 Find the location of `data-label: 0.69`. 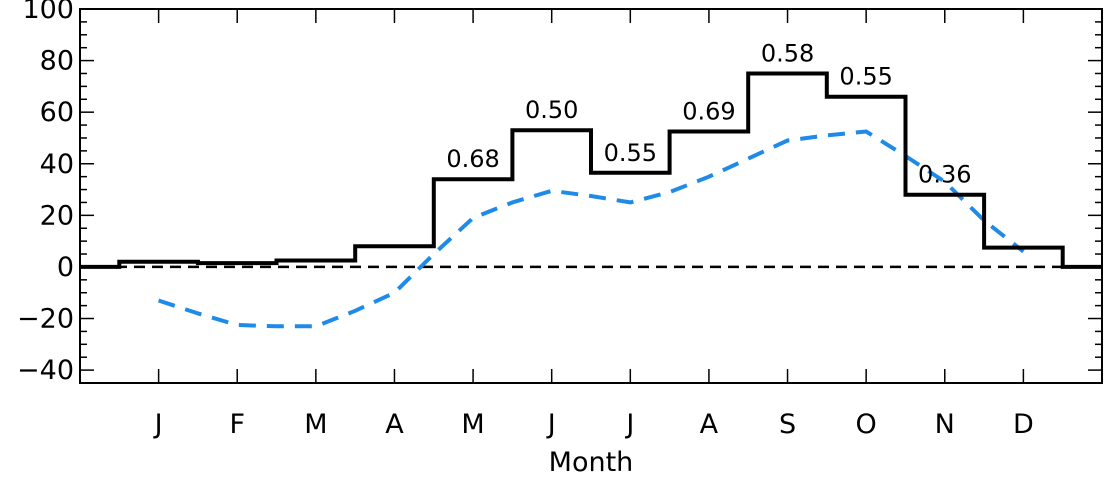

data-label: 0.69 is located at coordinates (708, 112).